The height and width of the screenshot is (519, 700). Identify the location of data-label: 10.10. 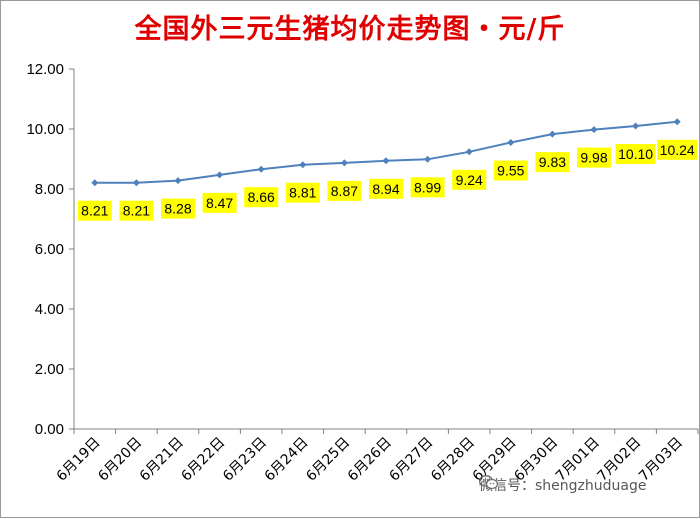
(635, 154).